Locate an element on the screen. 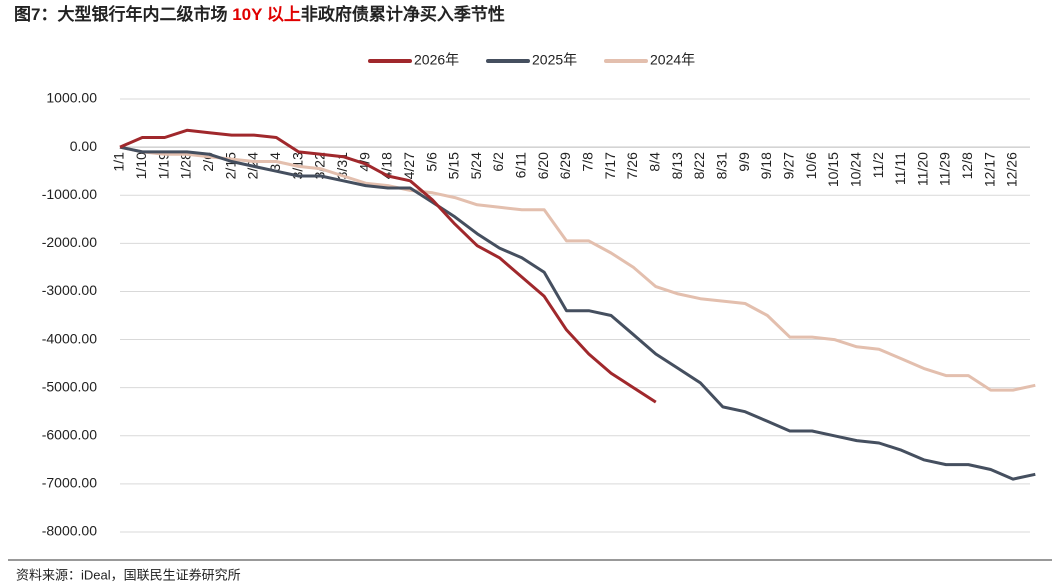  x-tick-label: 9/27 is located at coordinates (788, 165).